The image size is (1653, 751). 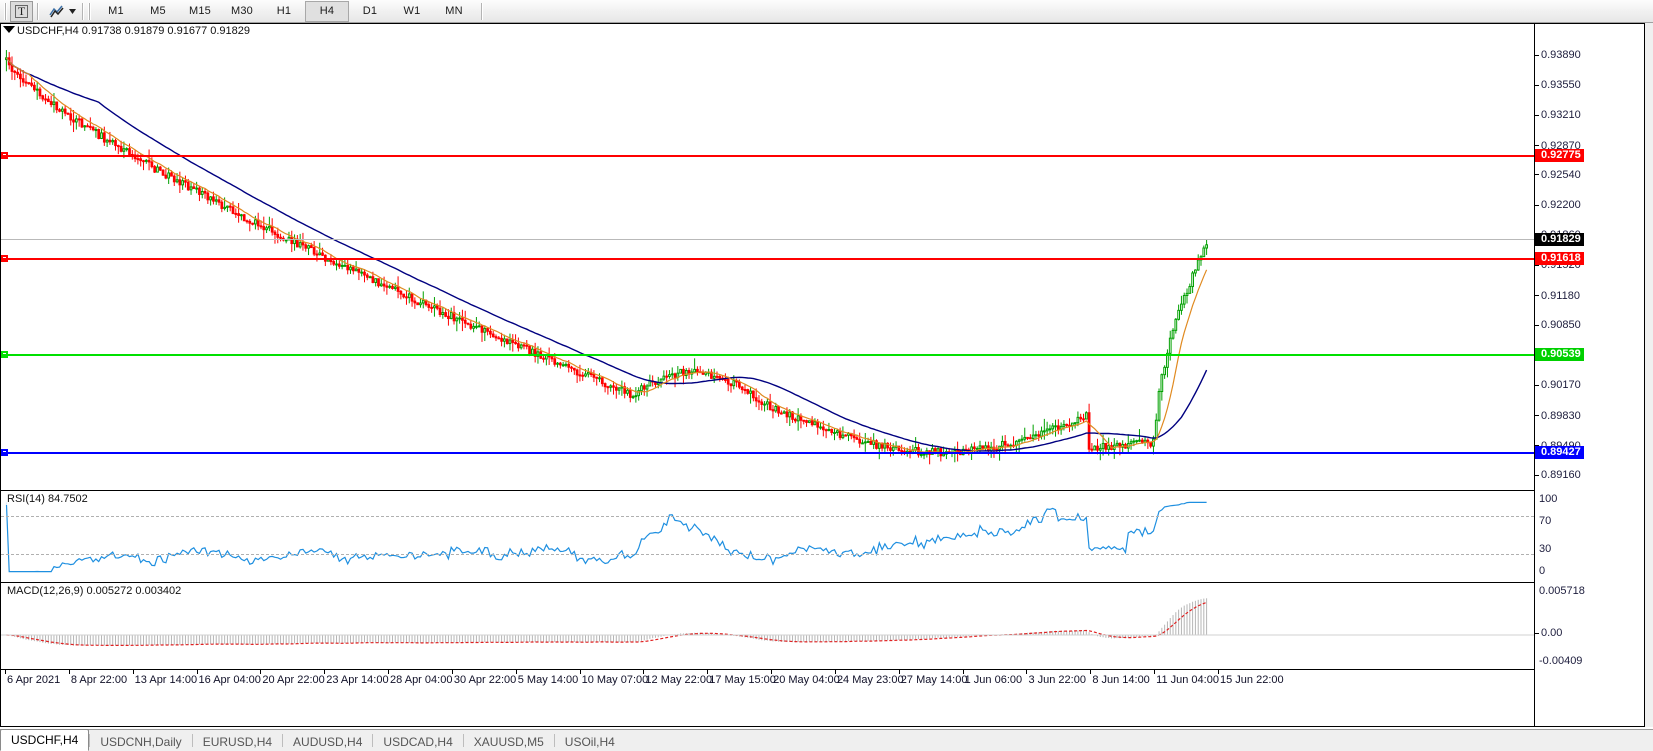 What do you see at coordinates (1548, 633) in the screenshot?
I see `macd-tick: 0.00` at bounding box center [1548, 633].